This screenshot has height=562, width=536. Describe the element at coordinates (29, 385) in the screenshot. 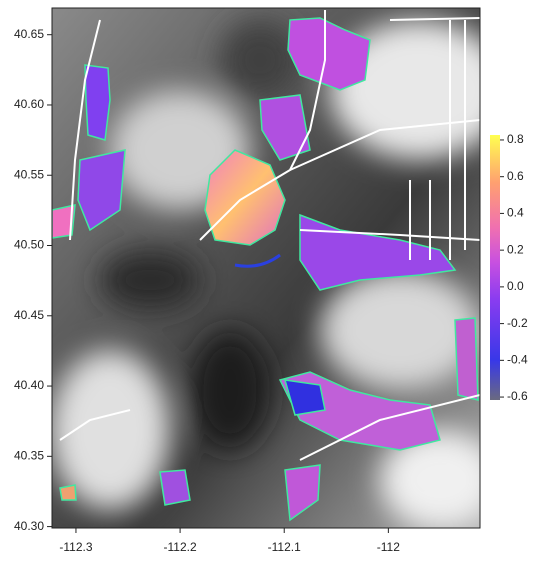

I see `y-tick-label: 40.40` at that location.